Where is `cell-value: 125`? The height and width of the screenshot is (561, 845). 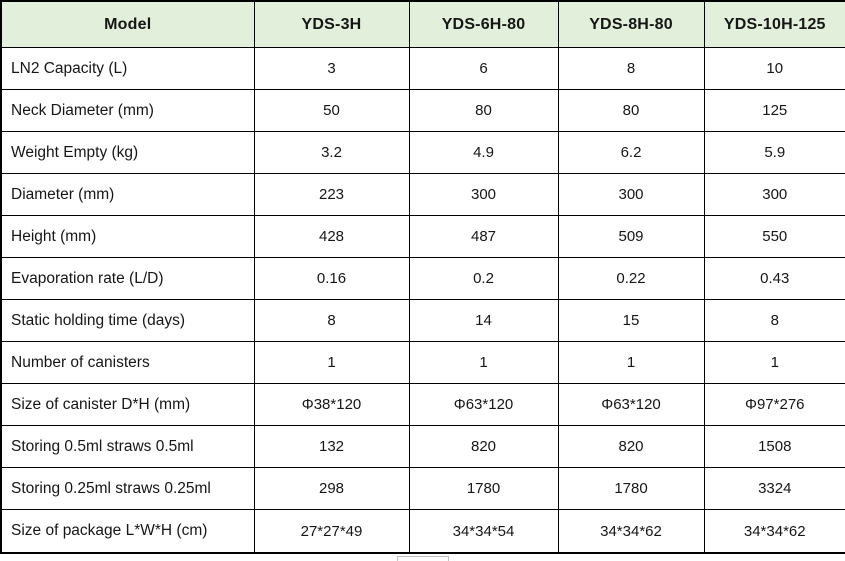
cell-value: 125 is located at coordinates (774, 111).